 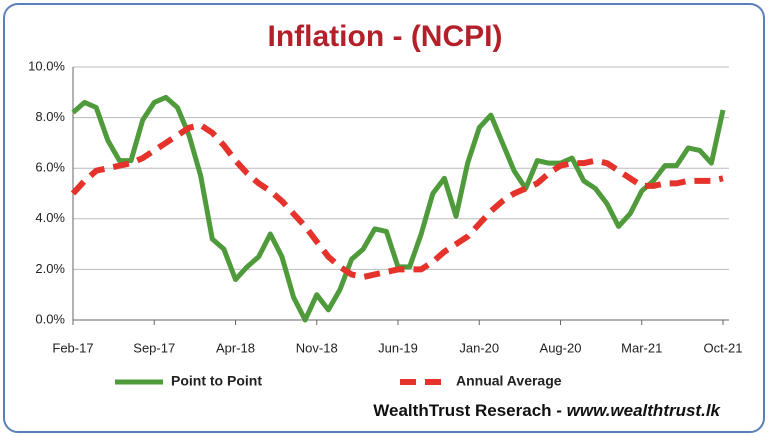 I want to click on x-tick-label: Apr-18, so click(x=235, y=347).